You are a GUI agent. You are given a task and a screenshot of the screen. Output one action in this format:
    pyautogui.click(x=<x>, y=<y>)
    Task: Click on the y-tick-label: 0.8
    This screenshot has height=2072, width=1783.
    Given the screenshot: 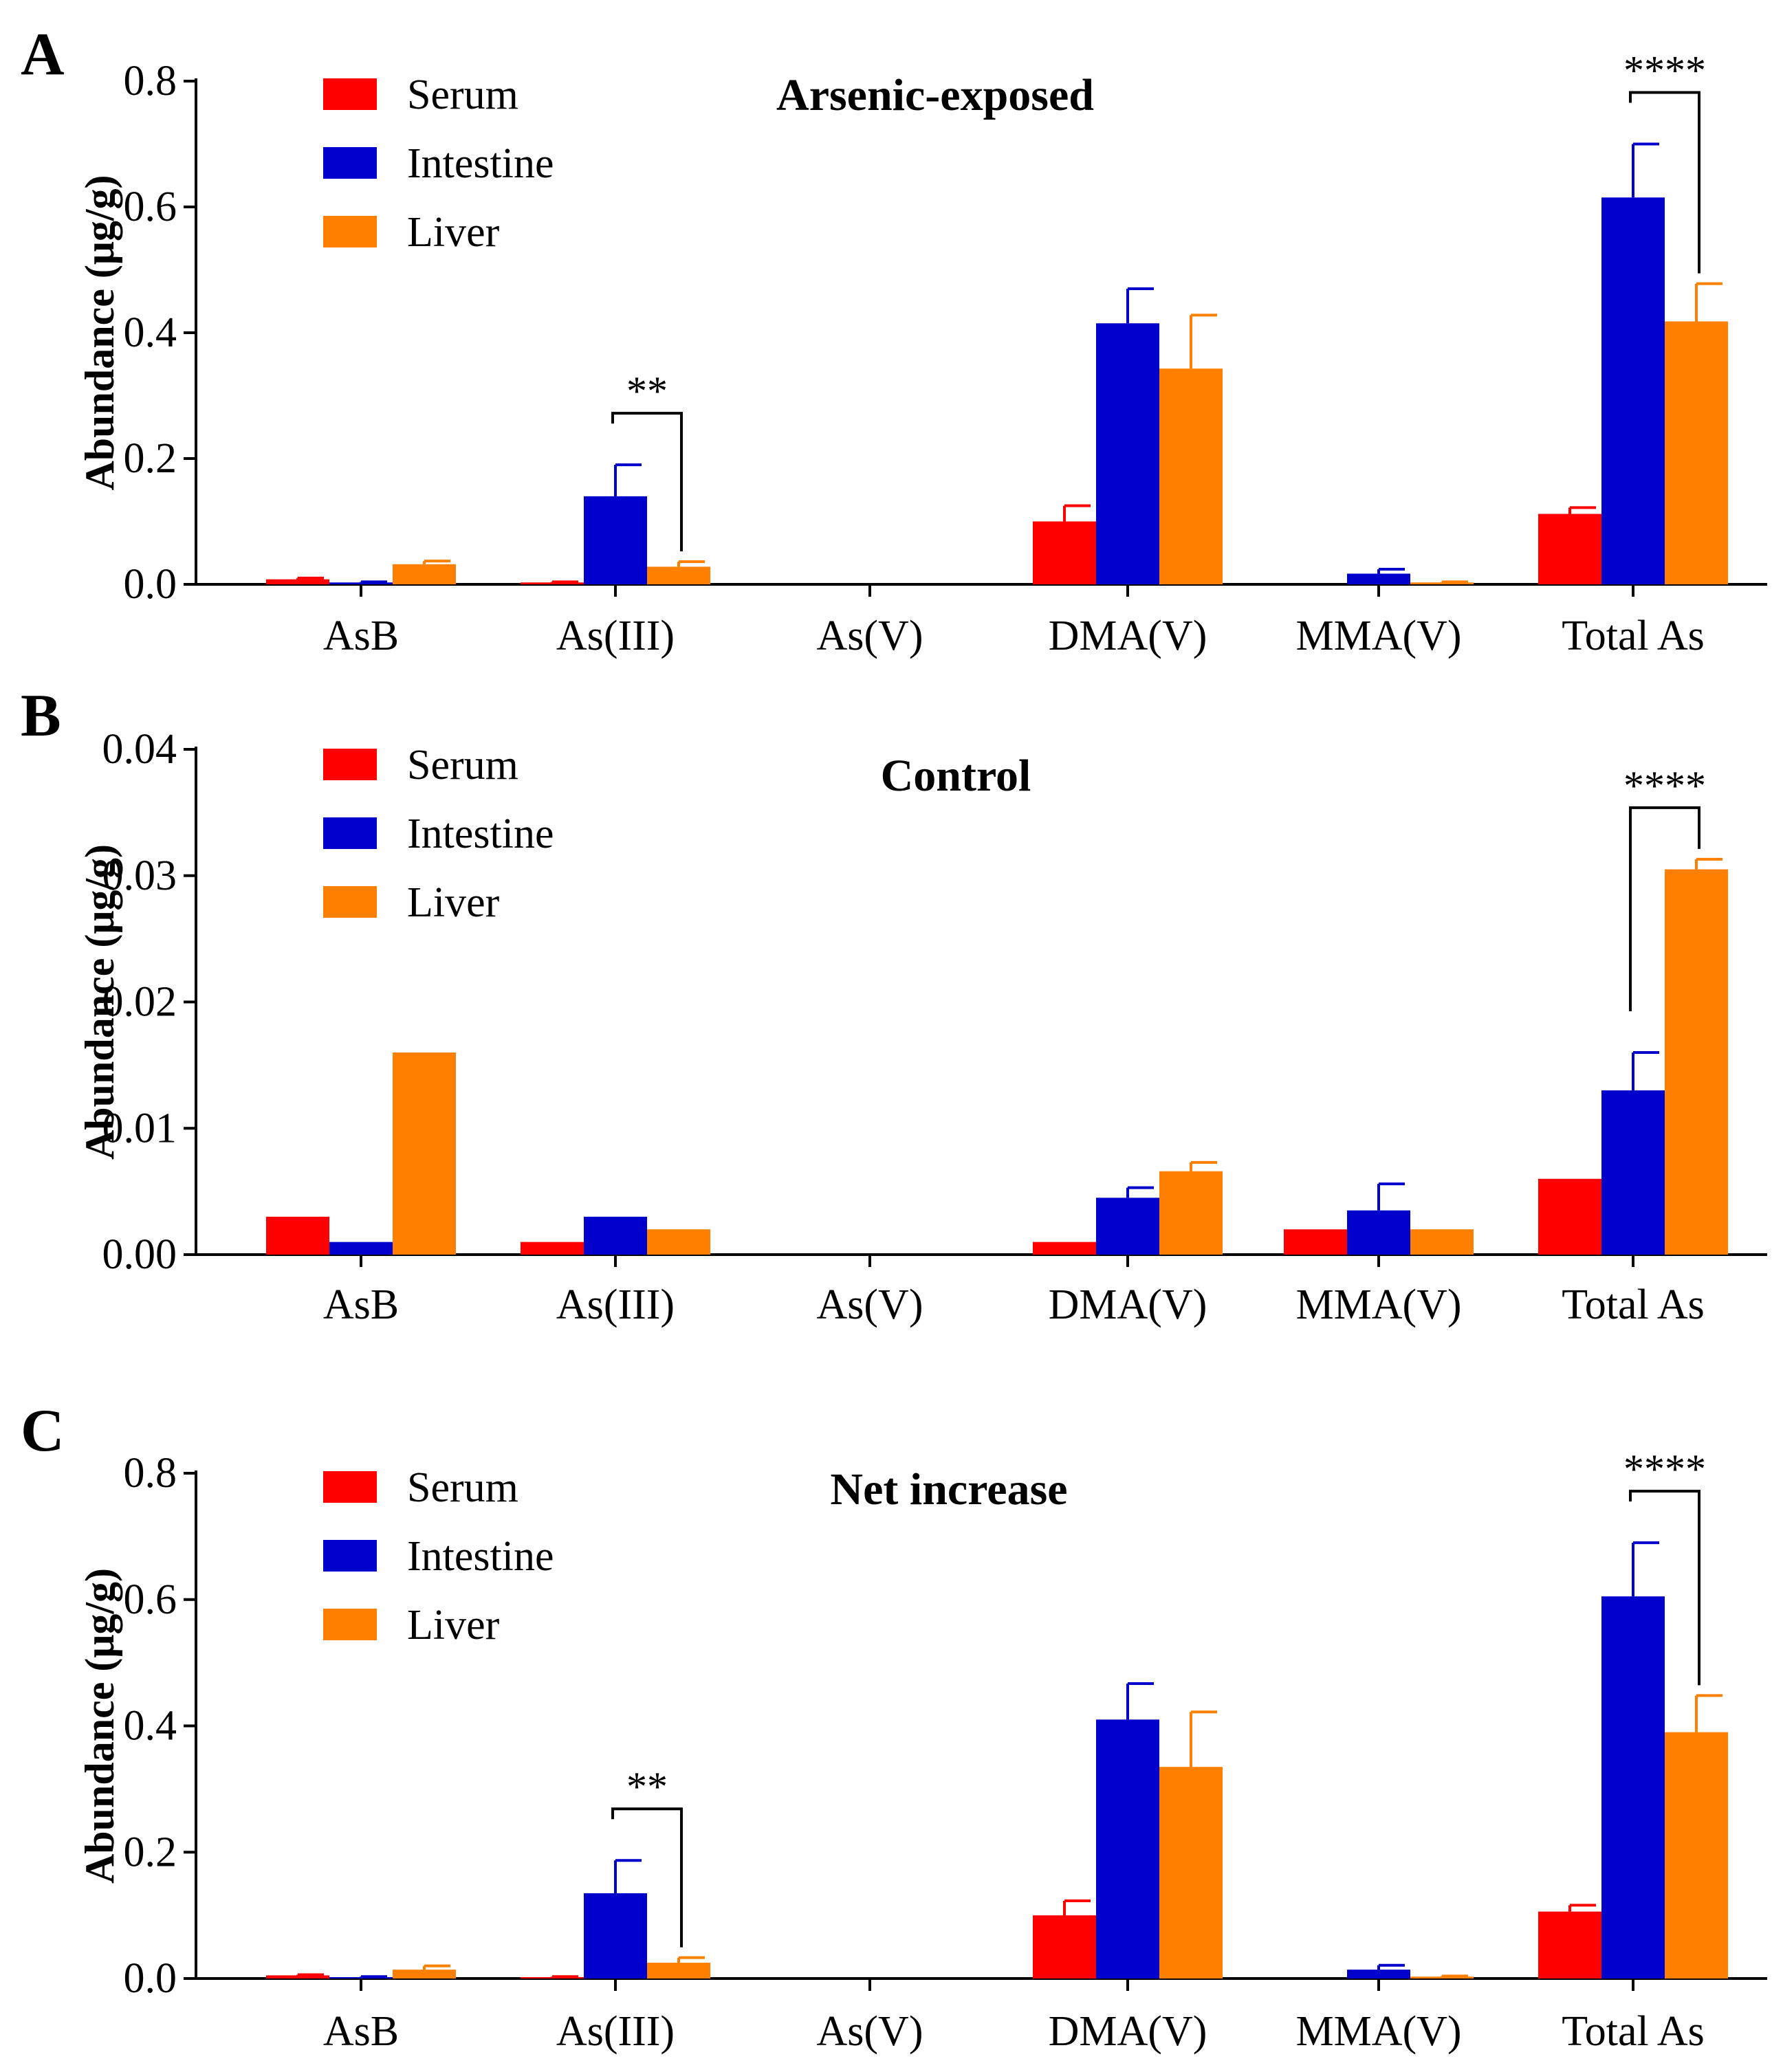 What is the action you would take?
    pyautogui.click(x=150, y=81)
    